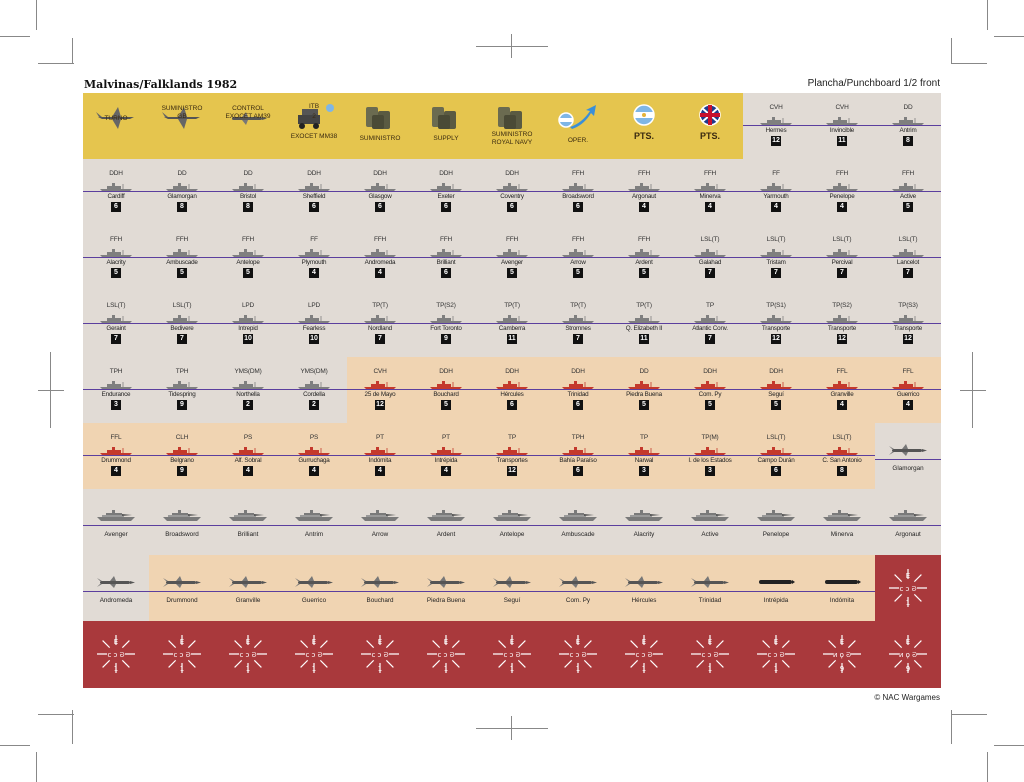 The height and width of the screenshot is (782, 1024). What do you see at coordinates (380, 324) in the screenshot?
I see `ship-counter: TP(T) Nordland 7` at bounding box center [380, 324].